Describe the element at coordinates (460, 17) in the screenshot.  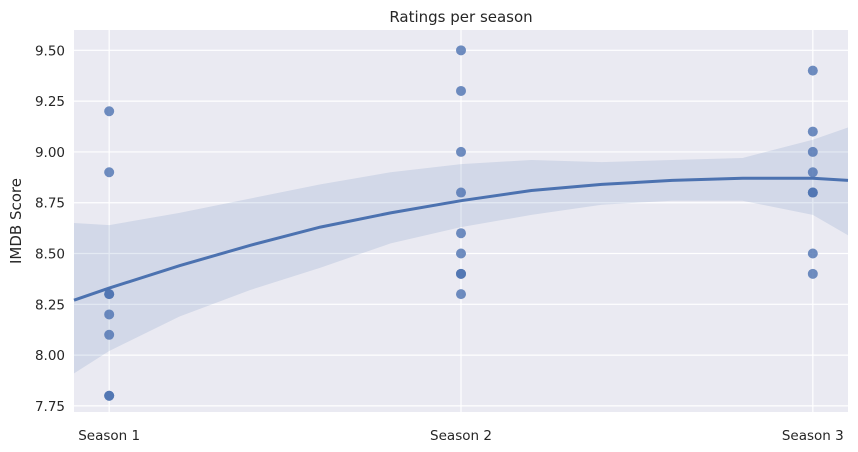
I see `chart-title: Ratings per season` at that location.